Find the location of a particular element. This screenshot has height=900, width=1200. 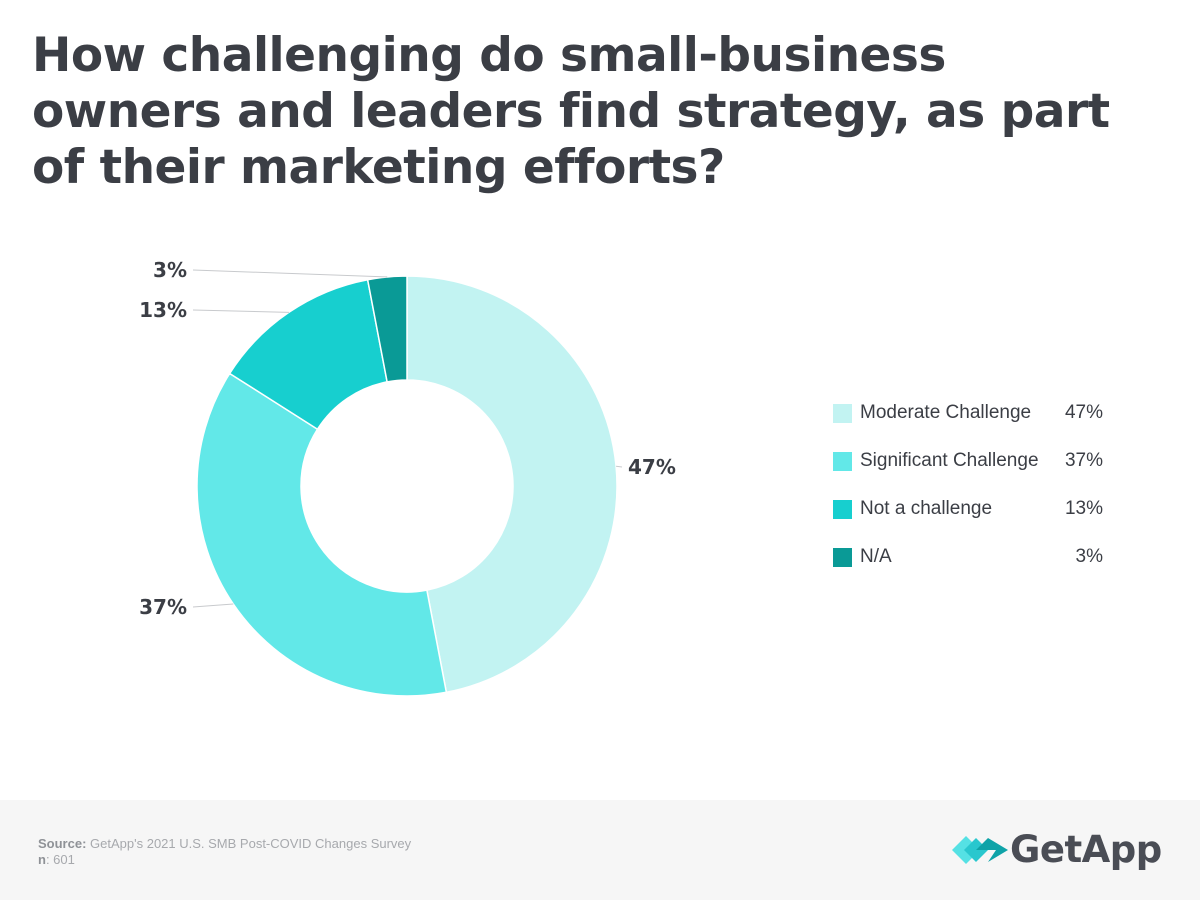

legend-item: Moderate Challenge 47% is located at coordinates (968, 413).